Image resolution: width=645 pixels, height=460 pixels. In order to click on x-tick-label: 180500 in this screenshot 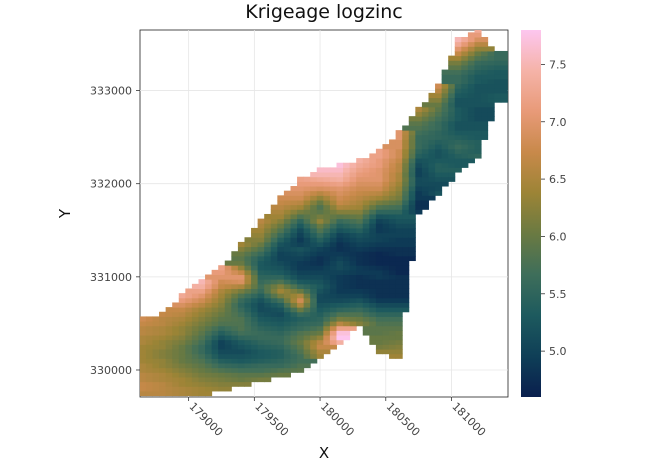, I will do `click(403, 419)`.